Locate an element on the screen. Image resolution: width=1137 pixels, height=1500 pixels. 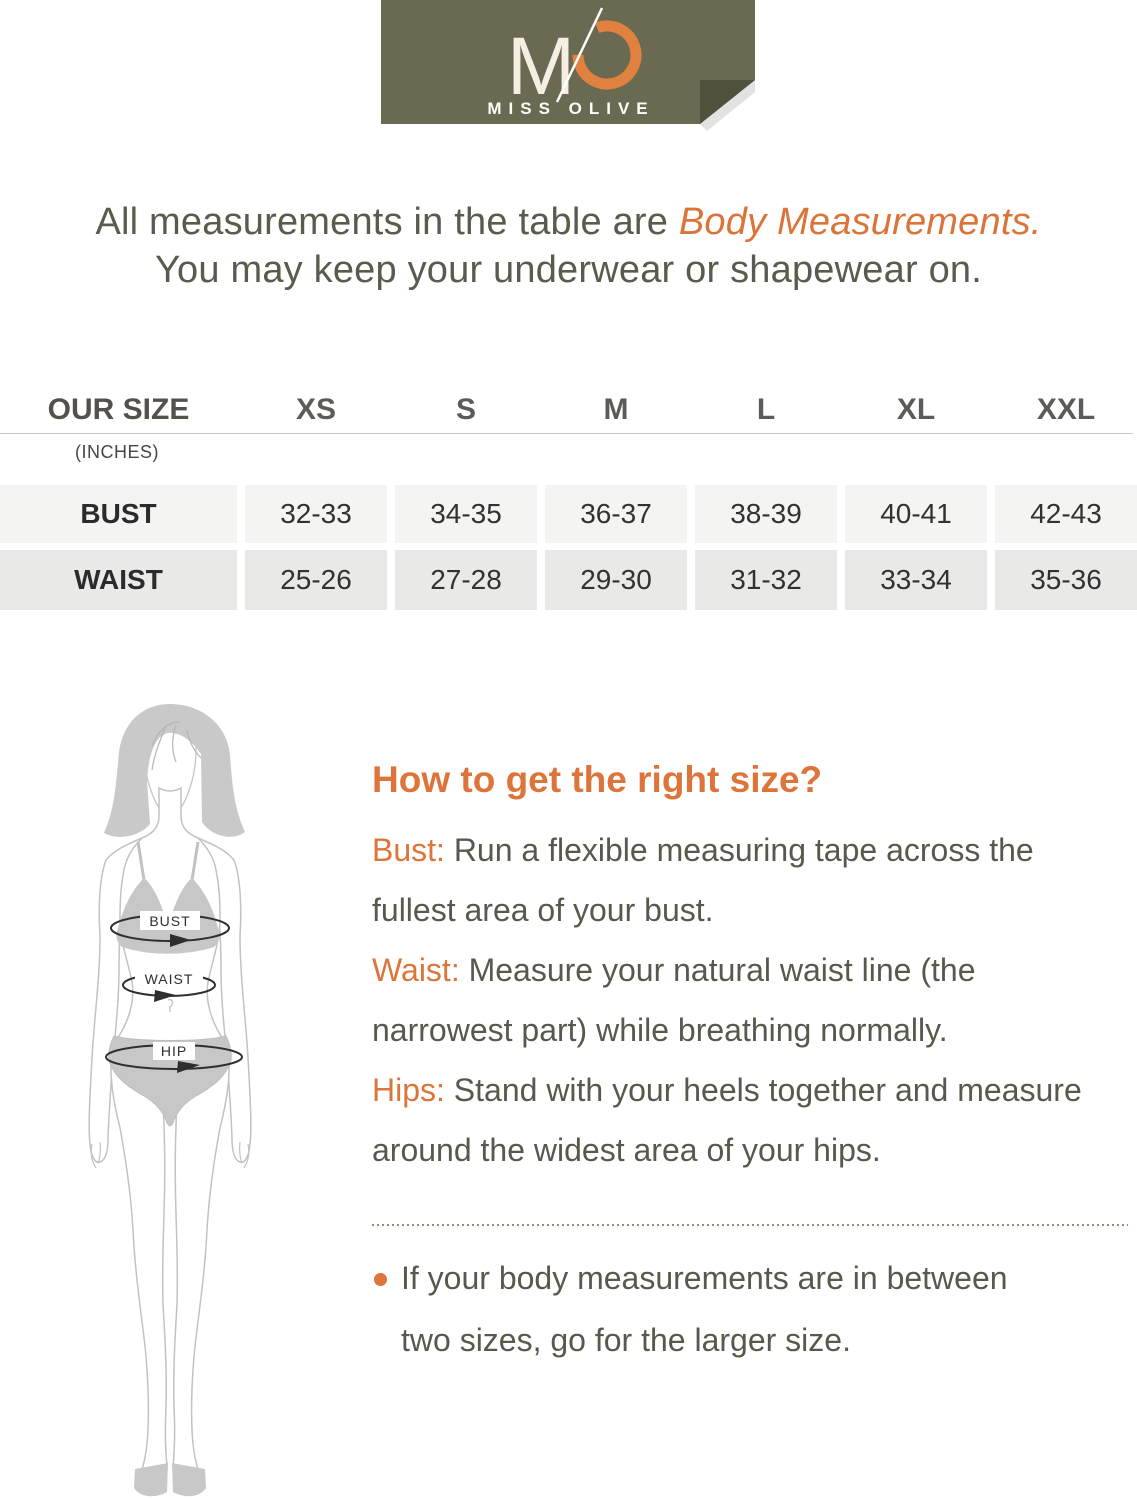
logo-letter-o-arc is located at coordinates (607, 55).